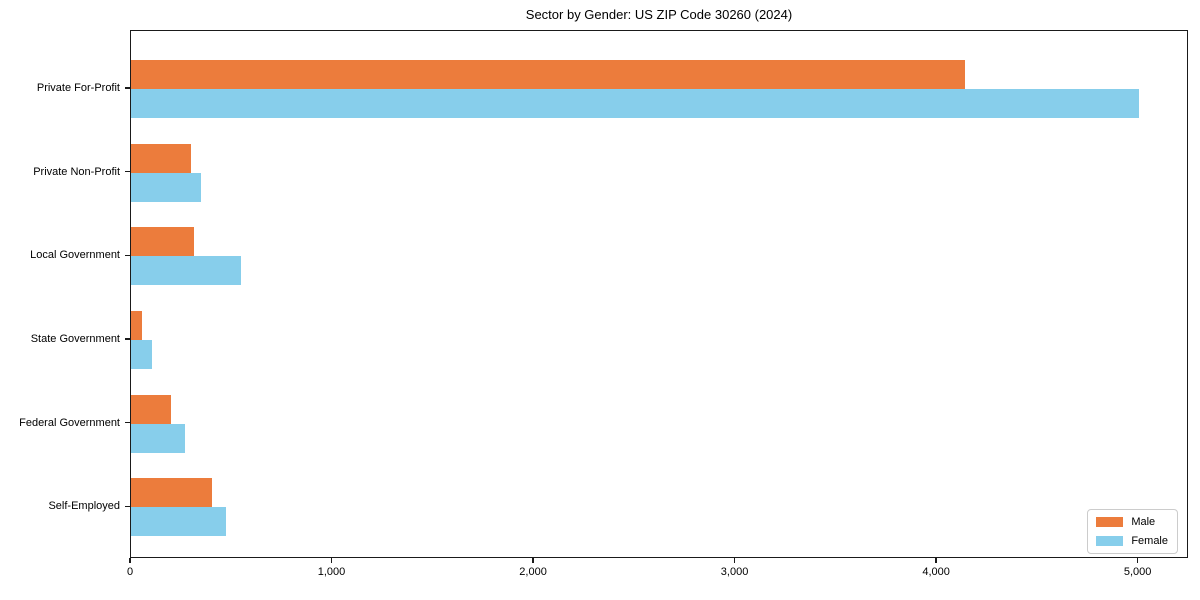 This screenshot has width=1200, height=600. Describe the element at coordinates (1143, 522) in the screenshot. I see `legend-label: Male` at that location.